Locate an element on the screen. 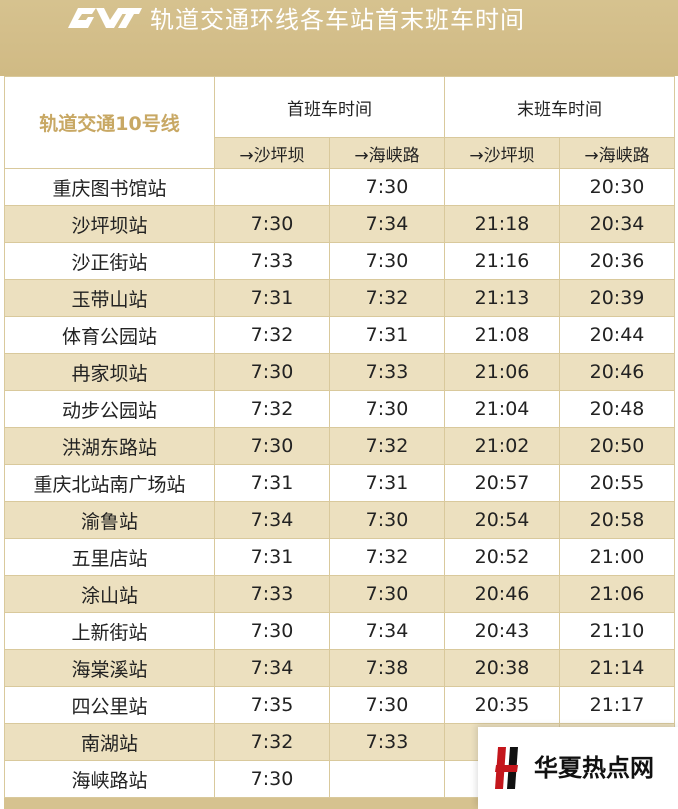 Image resolution: width=678 pixels, height=809 pixels. last-train-haixialu: 21:10 is located at coordinates (617, 631).